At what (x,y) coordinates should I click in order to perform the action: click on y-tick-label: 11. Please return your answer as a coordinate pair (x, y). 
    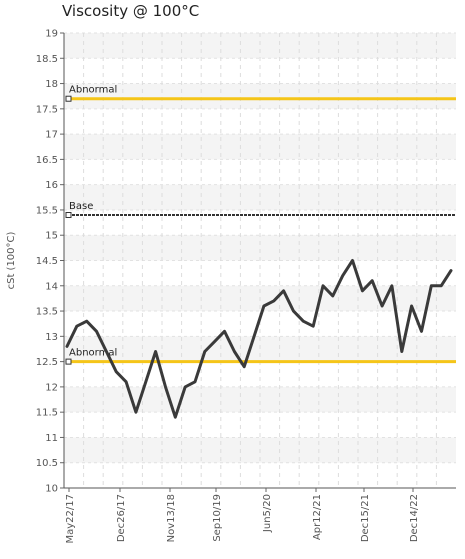
    Looking at the image, I should click on (51, 438).